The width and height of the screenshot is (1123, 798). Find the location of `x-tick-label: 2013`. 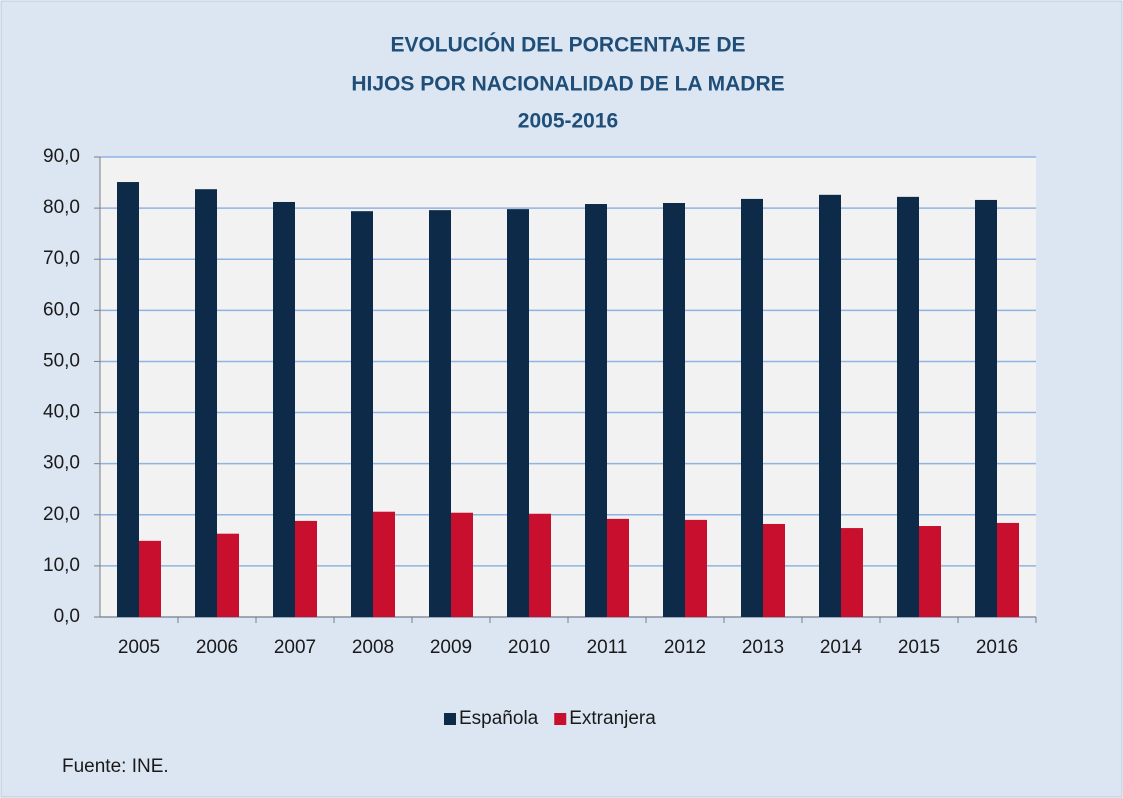

x-tick-label: 2013 is located at coordinates (763, 647).